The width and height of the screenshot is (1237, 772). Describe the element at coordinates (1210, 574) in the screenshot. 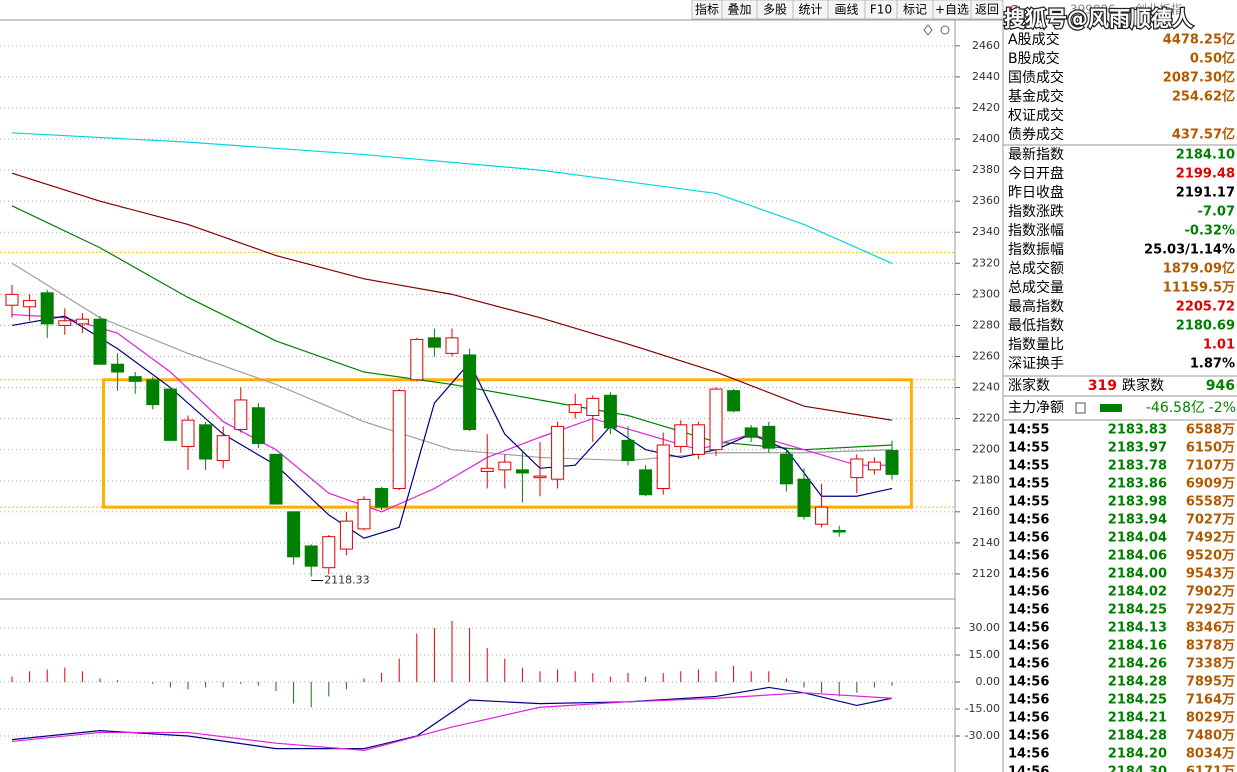

I see `tick-volume: 9543万` at that location.